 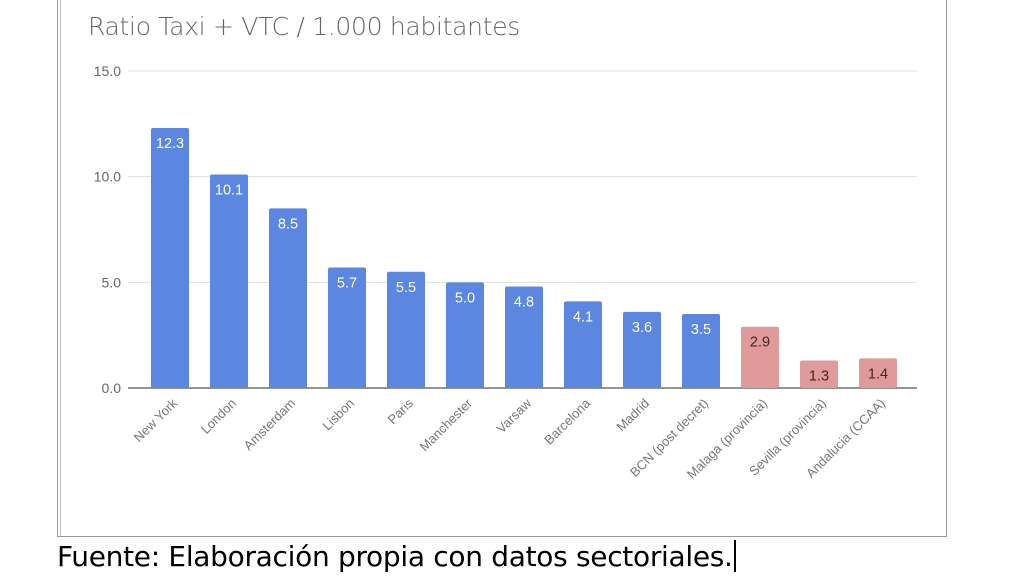 I want to click on data-label: 2.9, so click(x=760, y=343).